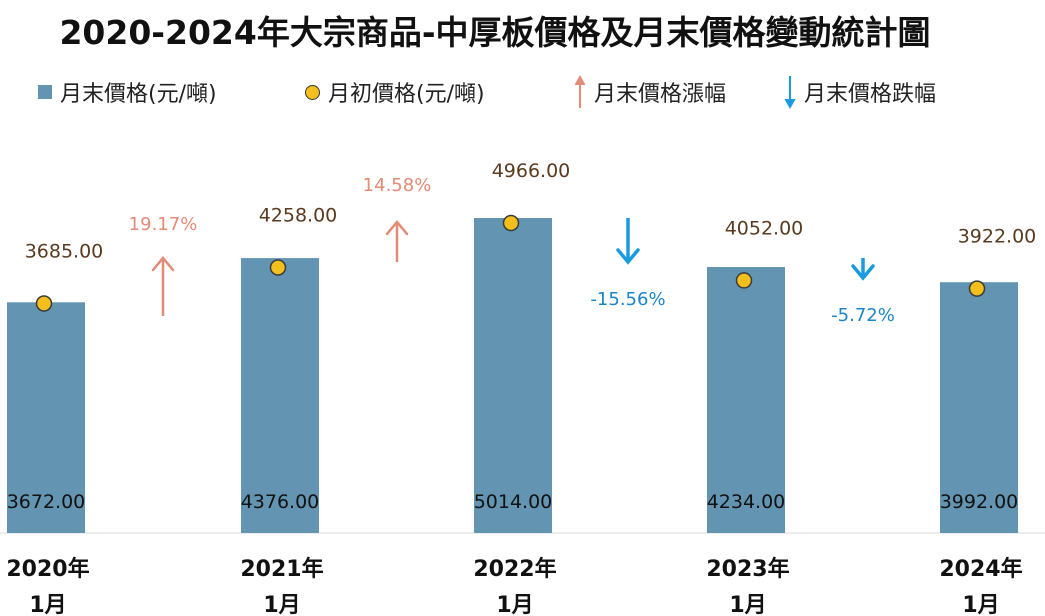 Image resolution: width=1045 pixels, height=616 pixels. I want to click on legend-item-price-fall: 月末價格跌幅, so click(859, 92).